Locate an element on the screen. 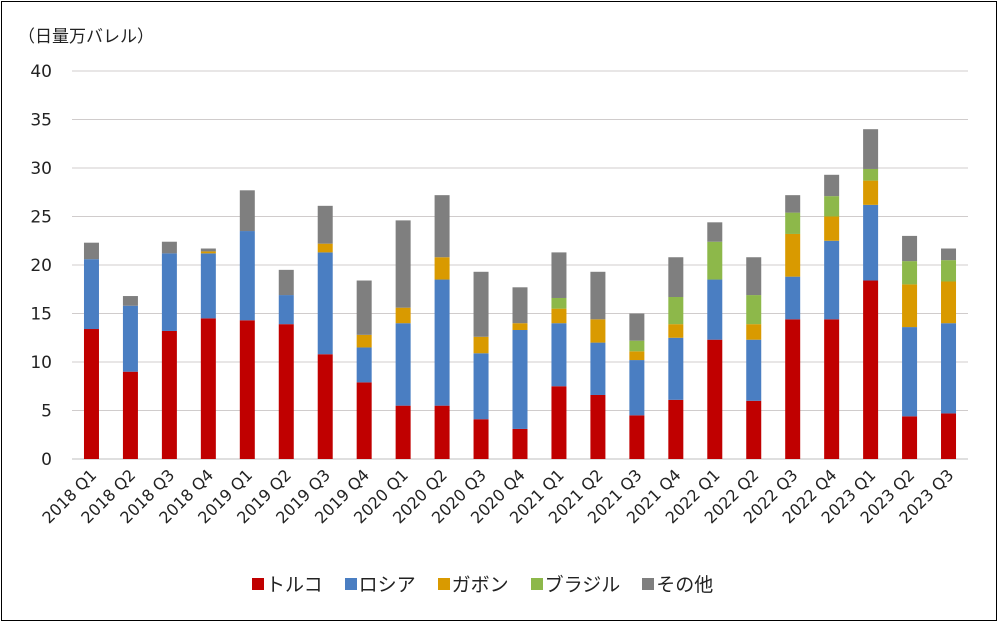 The height and width of the screenshot is (624, 1000). legend-item: ロシア is located at coordinates (380, 583).